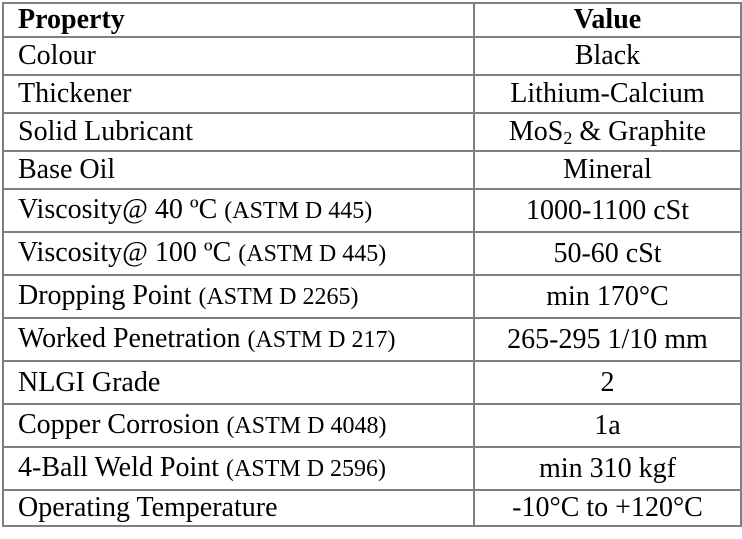 This screenshot has height=539, width=742. I want to click on astm-standard: (ASTM D 217), so click(321, 340).